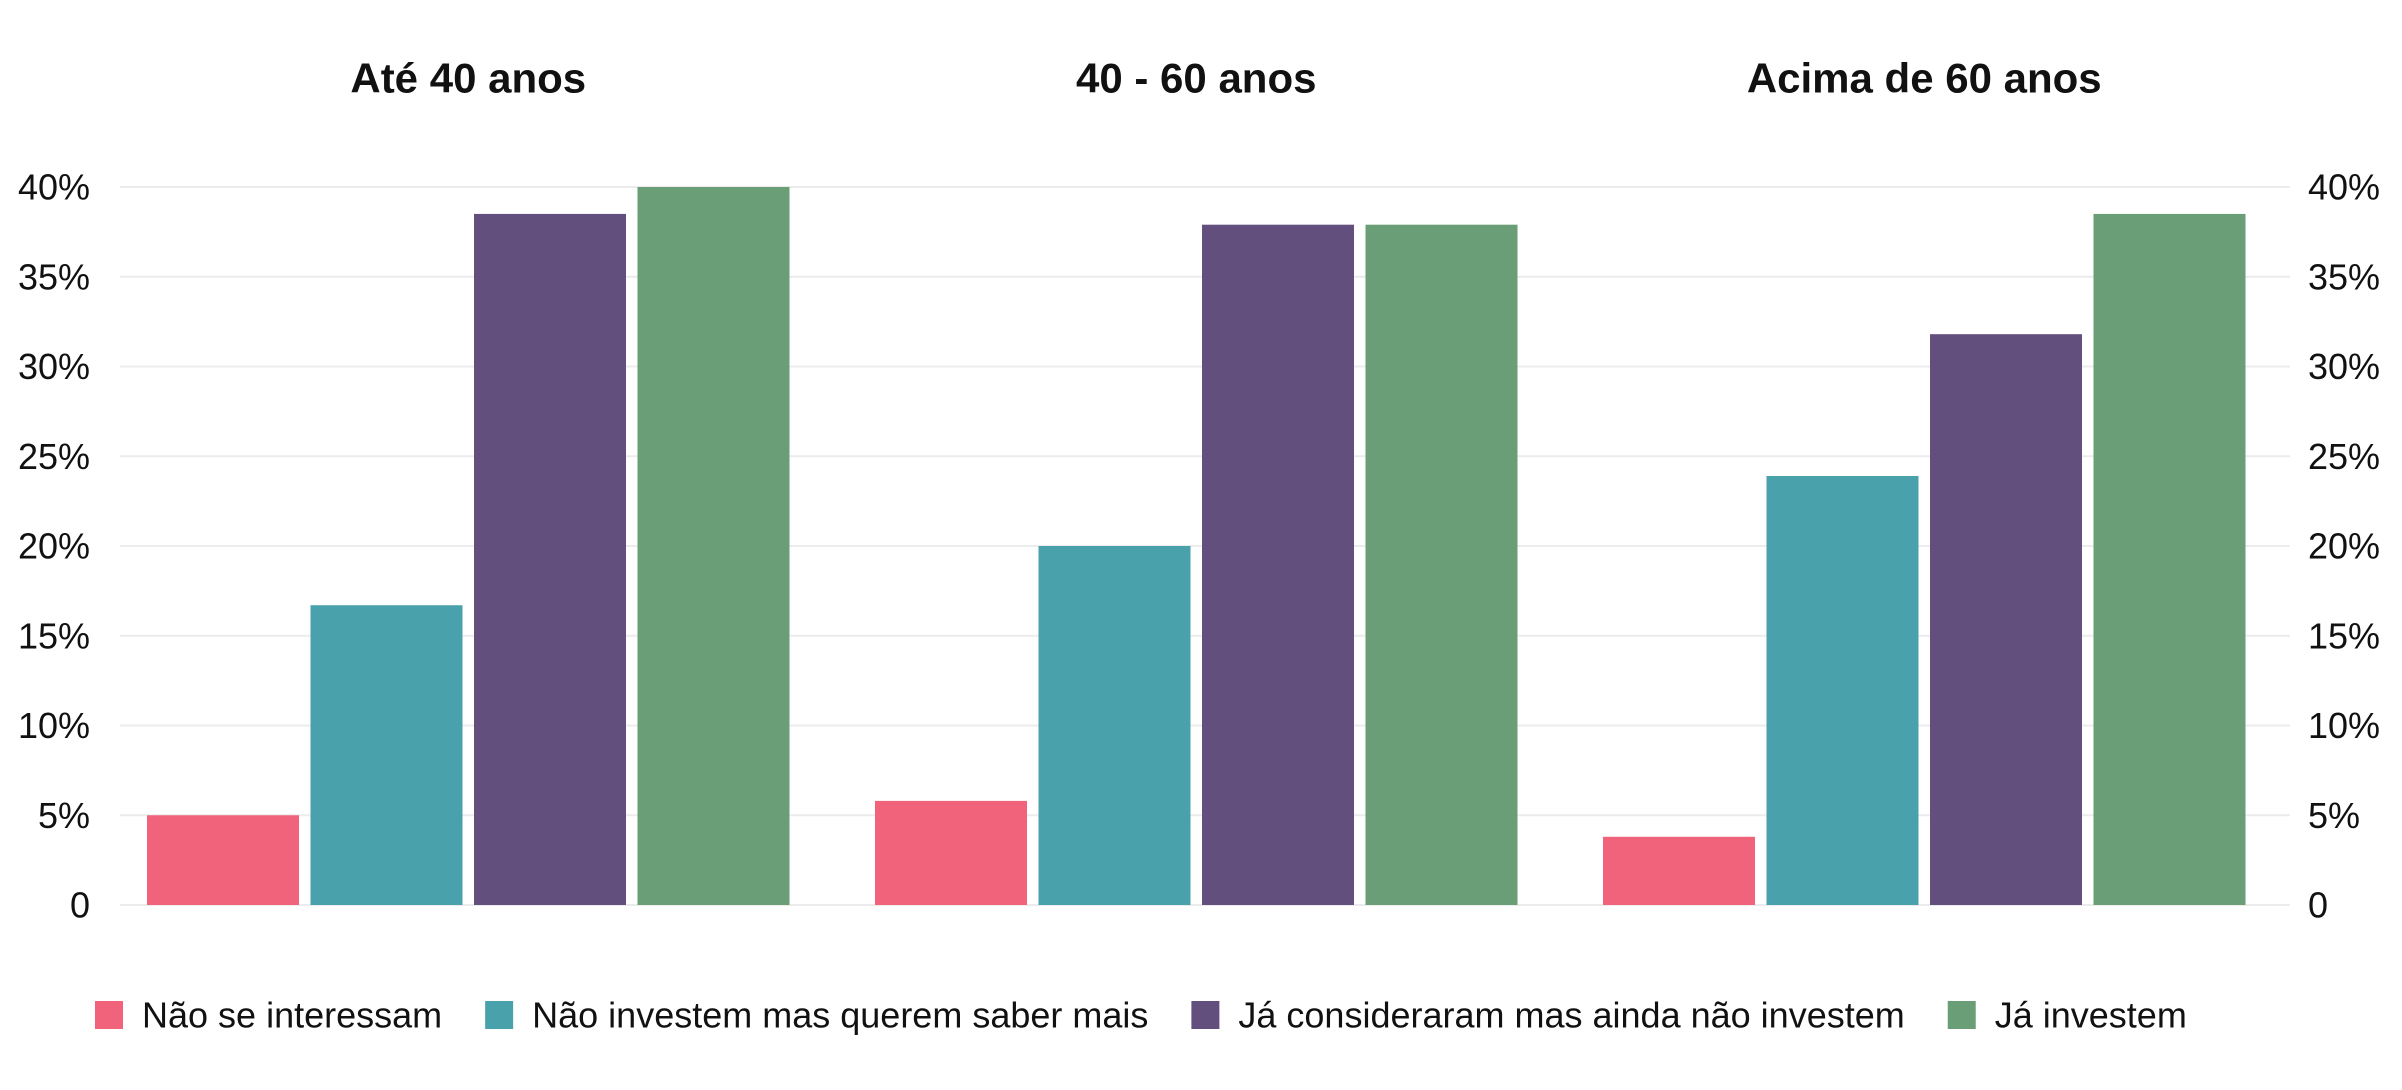 Image resolution: width=2402 pixels, height=1090 pixels. What do you see at coordinates (54, 366) in the screenshot?
I see `y-tick-label-left: 30%` at bounding box center [54, 366].